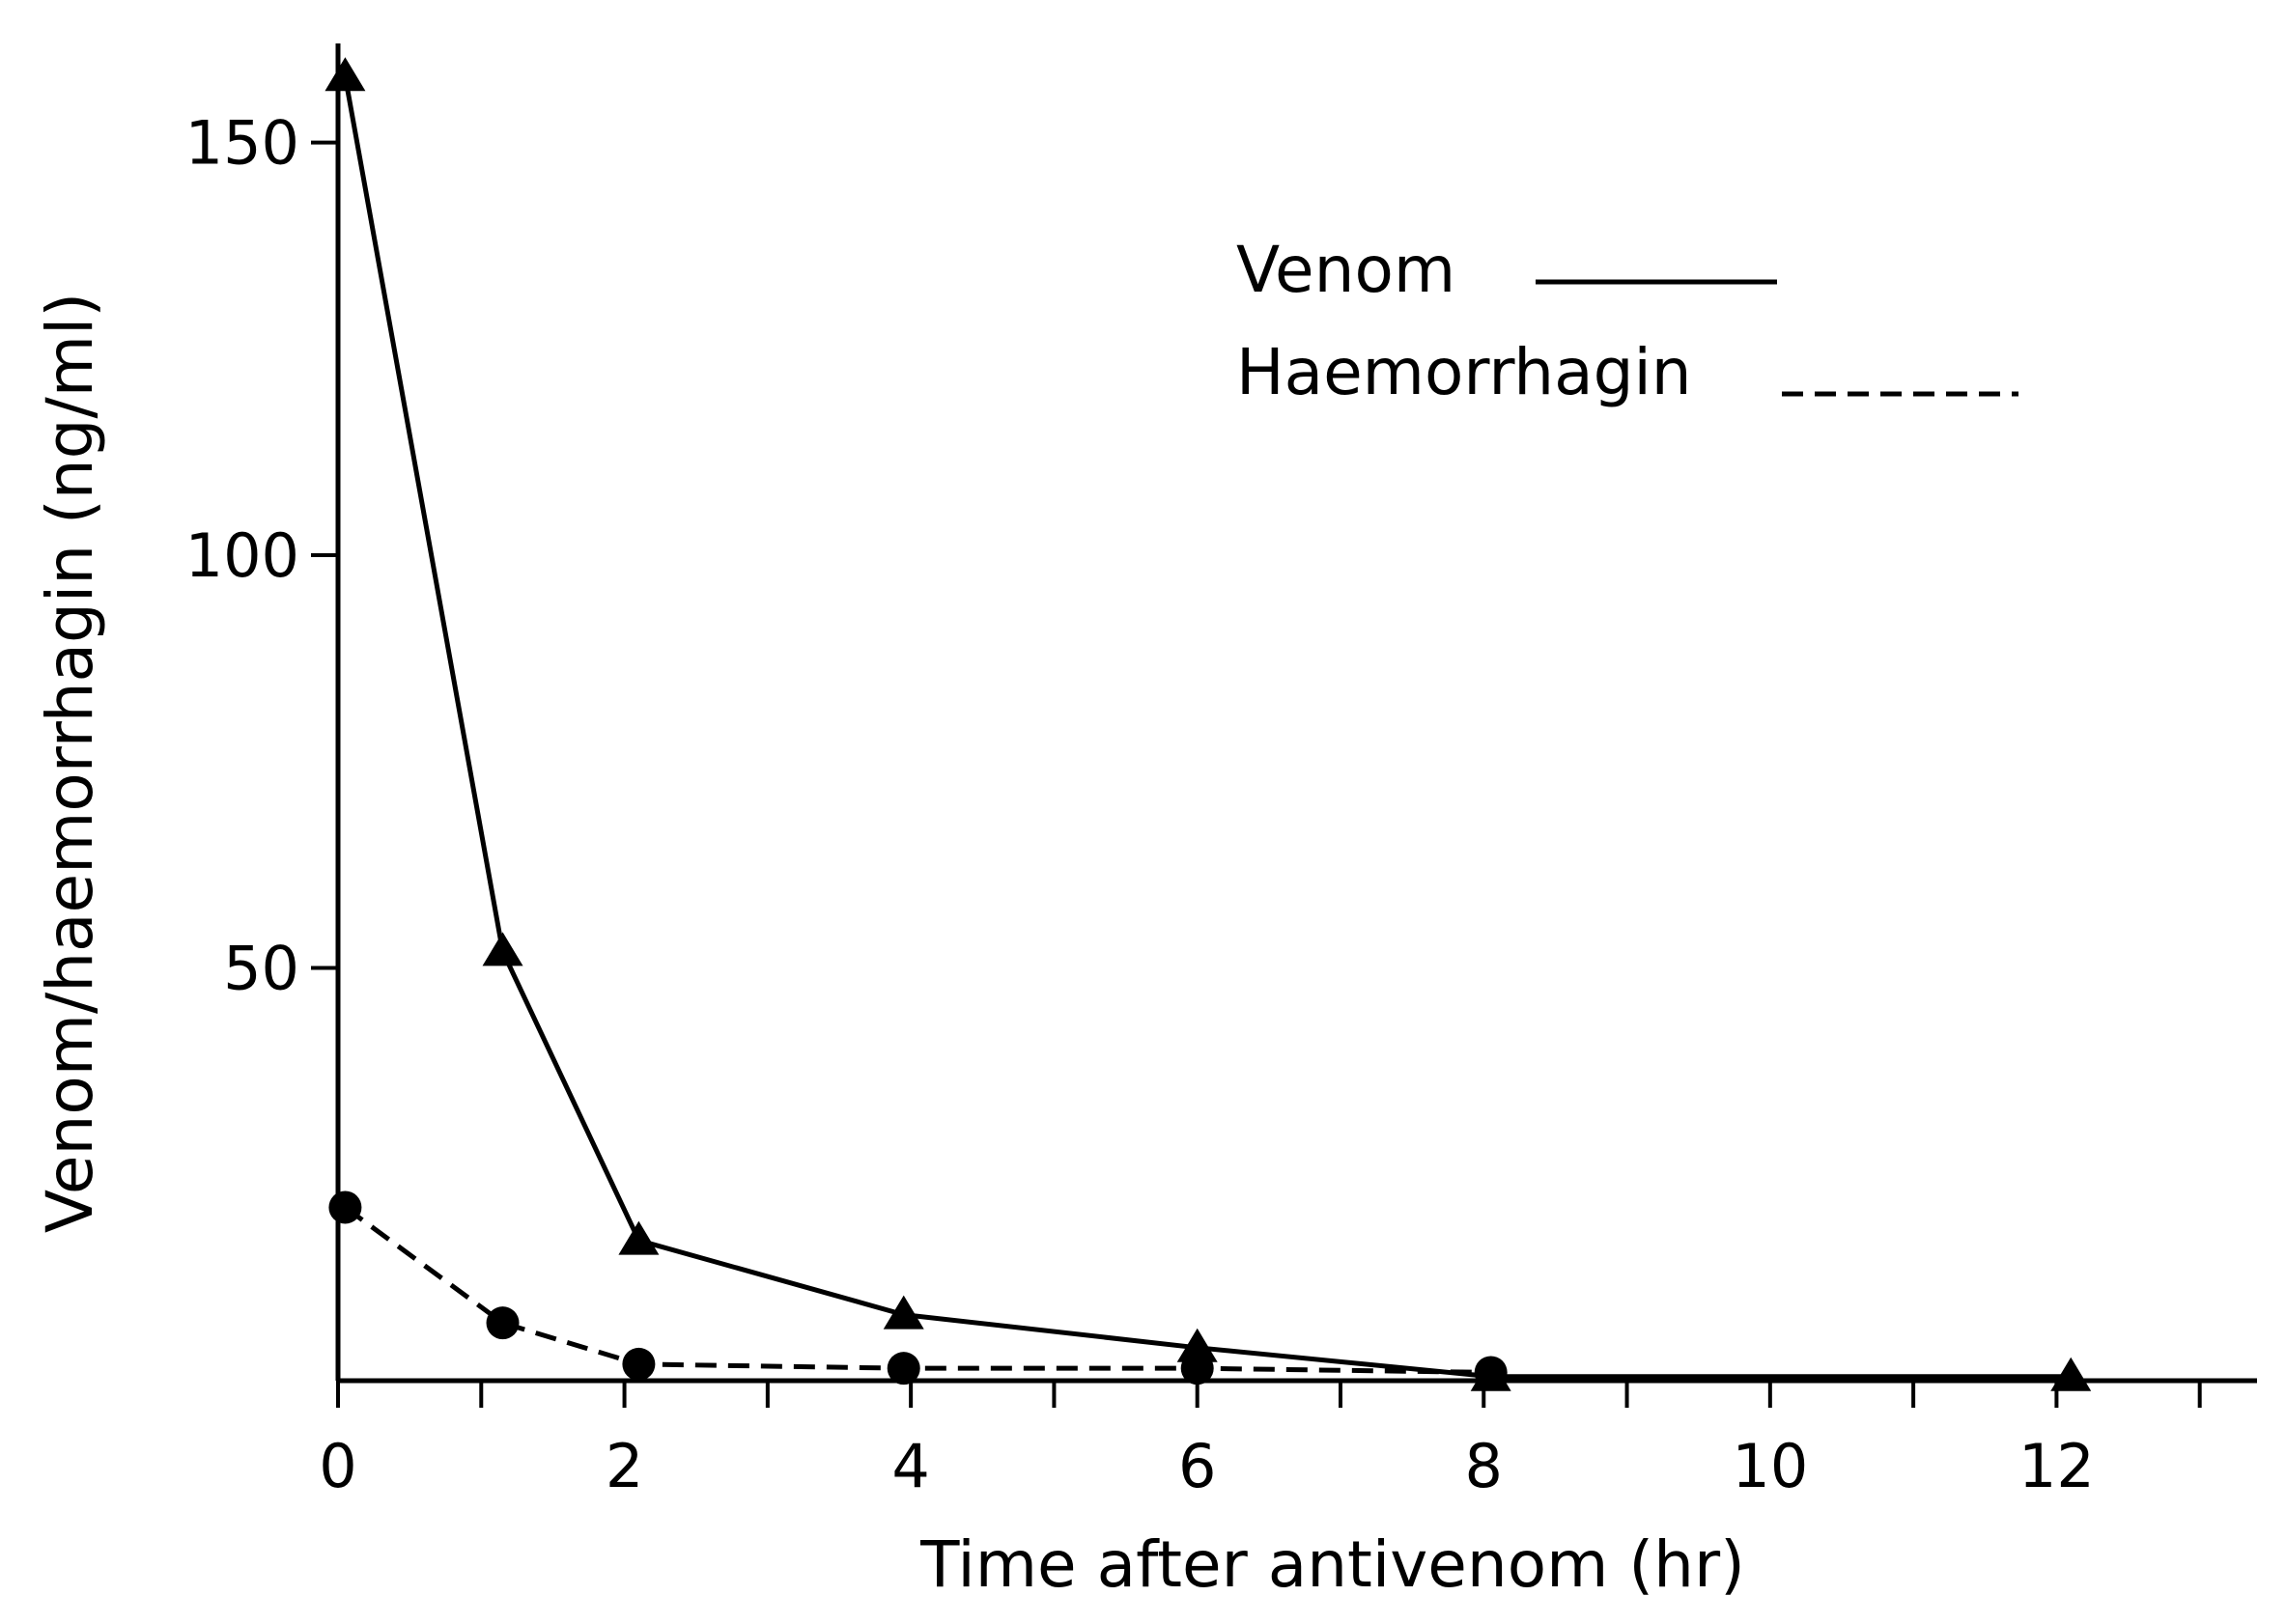 This screenshot has width=2286, height=1624. What do you see at coordinates (1197, 1466) in the screenshot?
I see `x-tick-label: 6` at bounding box center [1197, 1466].